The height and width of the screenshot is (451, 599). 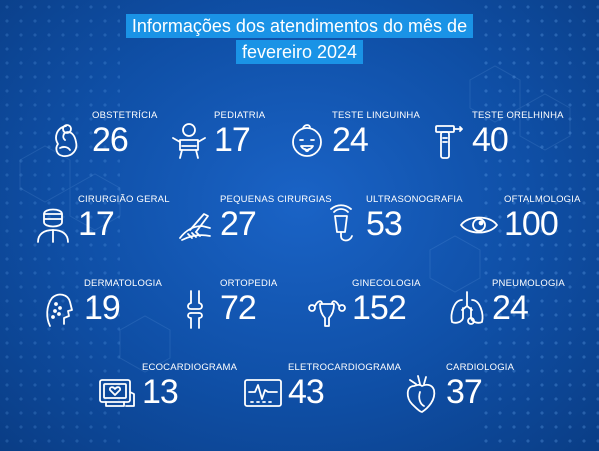 I want to click on face-skin-icon, so click(x=59, y=309).